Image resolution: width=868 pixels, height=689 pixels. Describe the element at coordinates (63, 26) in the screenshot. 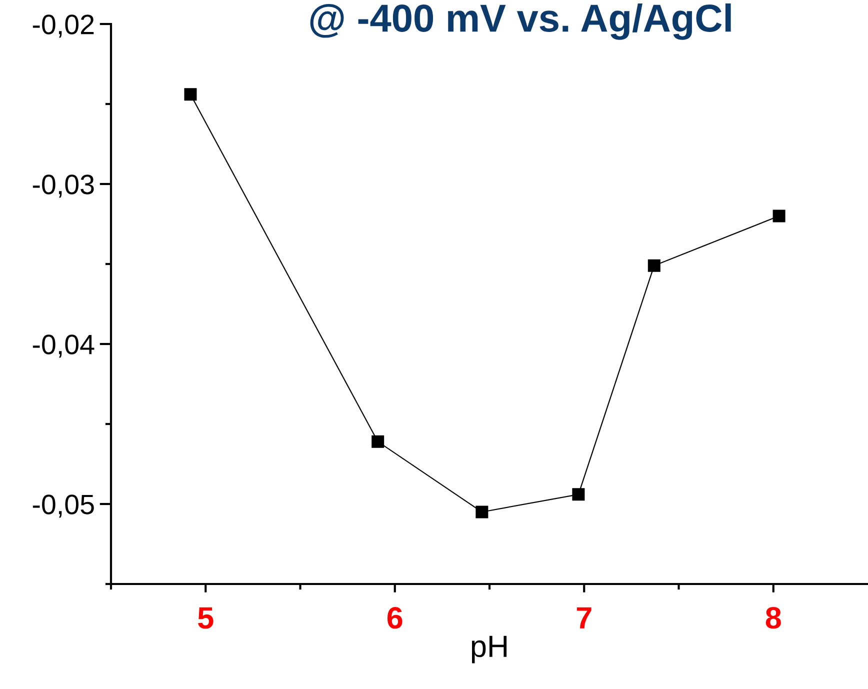

I see `y-tick-label: -0,02` at that location.